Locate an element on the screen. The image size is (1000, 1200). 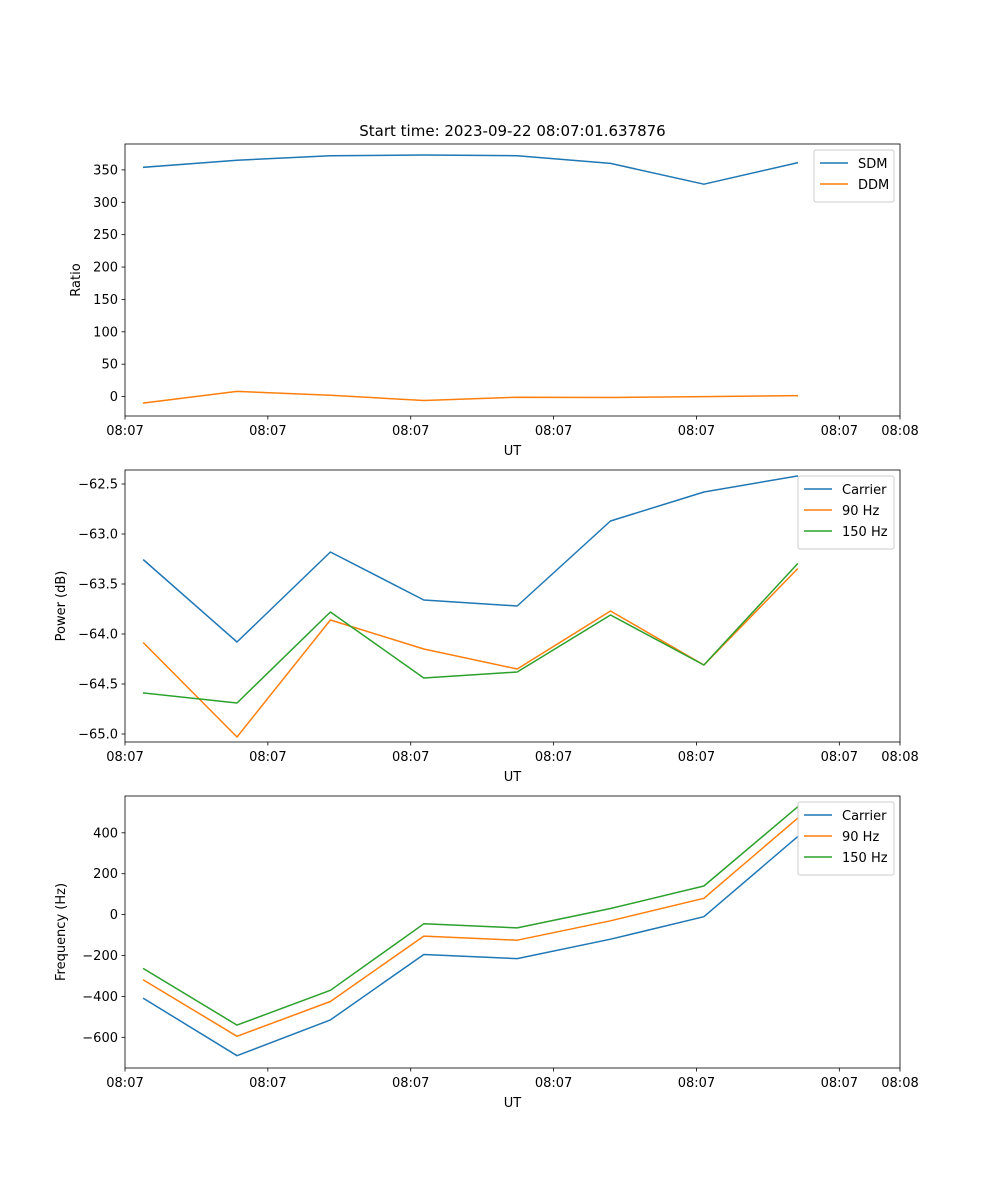
series-line-ddm is located at coordinates (470, 397).